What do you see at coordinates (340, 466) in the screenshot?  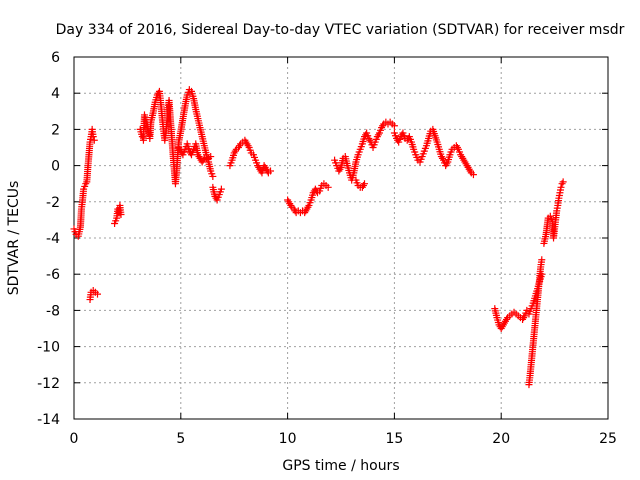 I see `x-axis-label: GPS time / hours` at bounding box center [340, 466].